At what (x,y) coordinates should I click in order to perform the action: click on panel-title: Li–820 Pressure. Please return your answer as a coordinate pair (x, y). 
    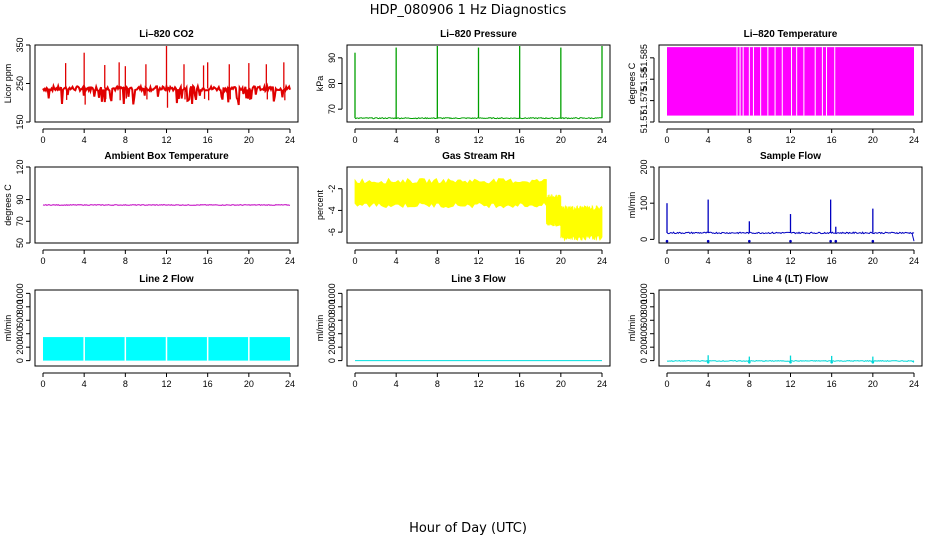
    Looking at the image, I should click on (478, 34).